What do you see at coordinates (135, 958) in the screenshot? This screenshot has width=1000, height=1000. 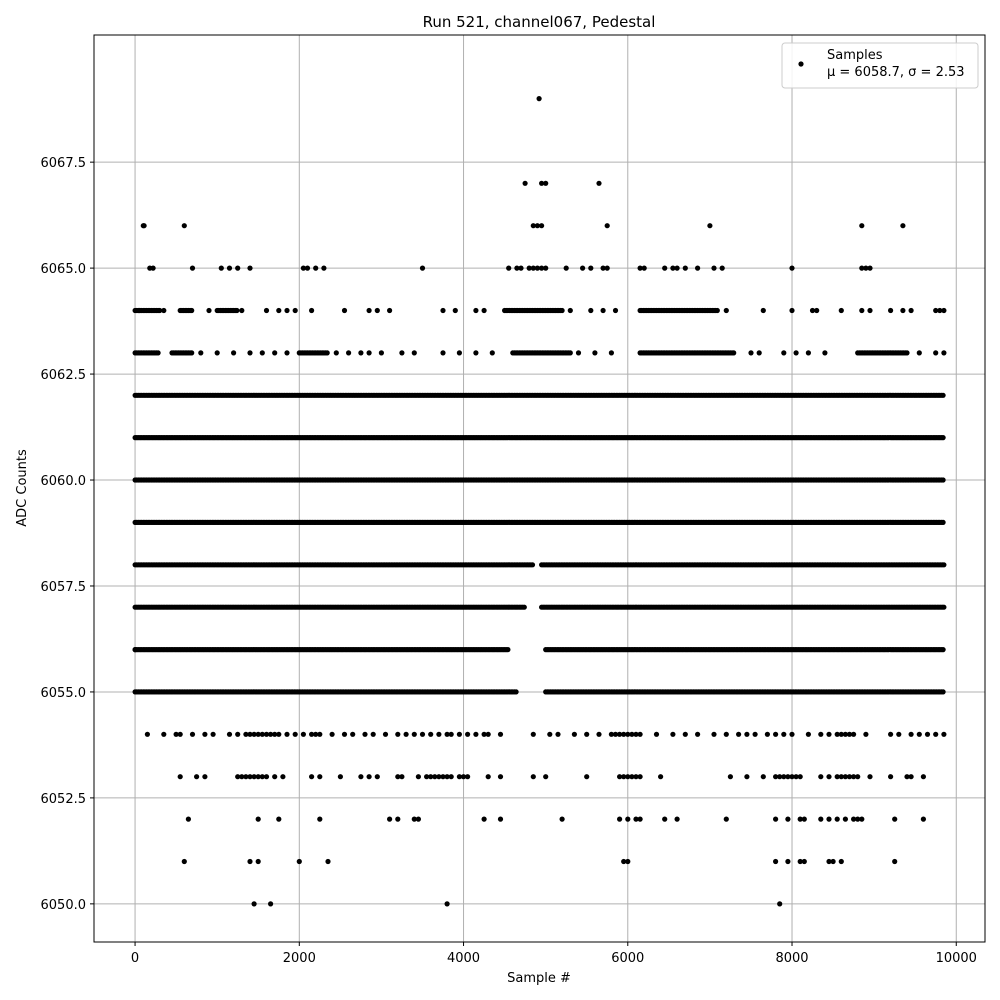 I see `x-tick-label: 0` at bounding box center [135, 958].